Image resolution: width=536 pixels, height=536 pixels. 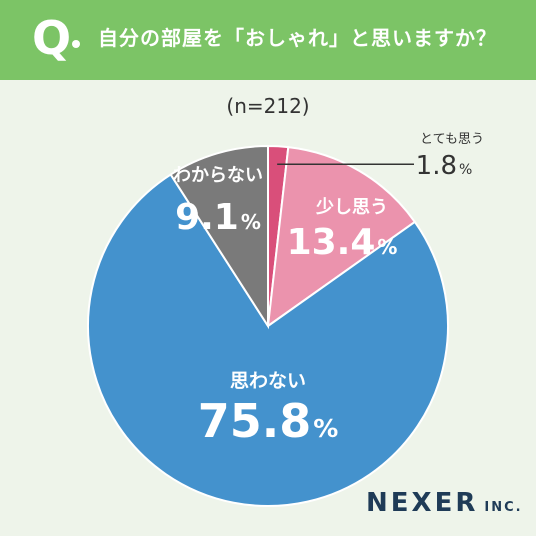 I want to click on slice-label-1: 少し思う, so click(x=351, y=207).